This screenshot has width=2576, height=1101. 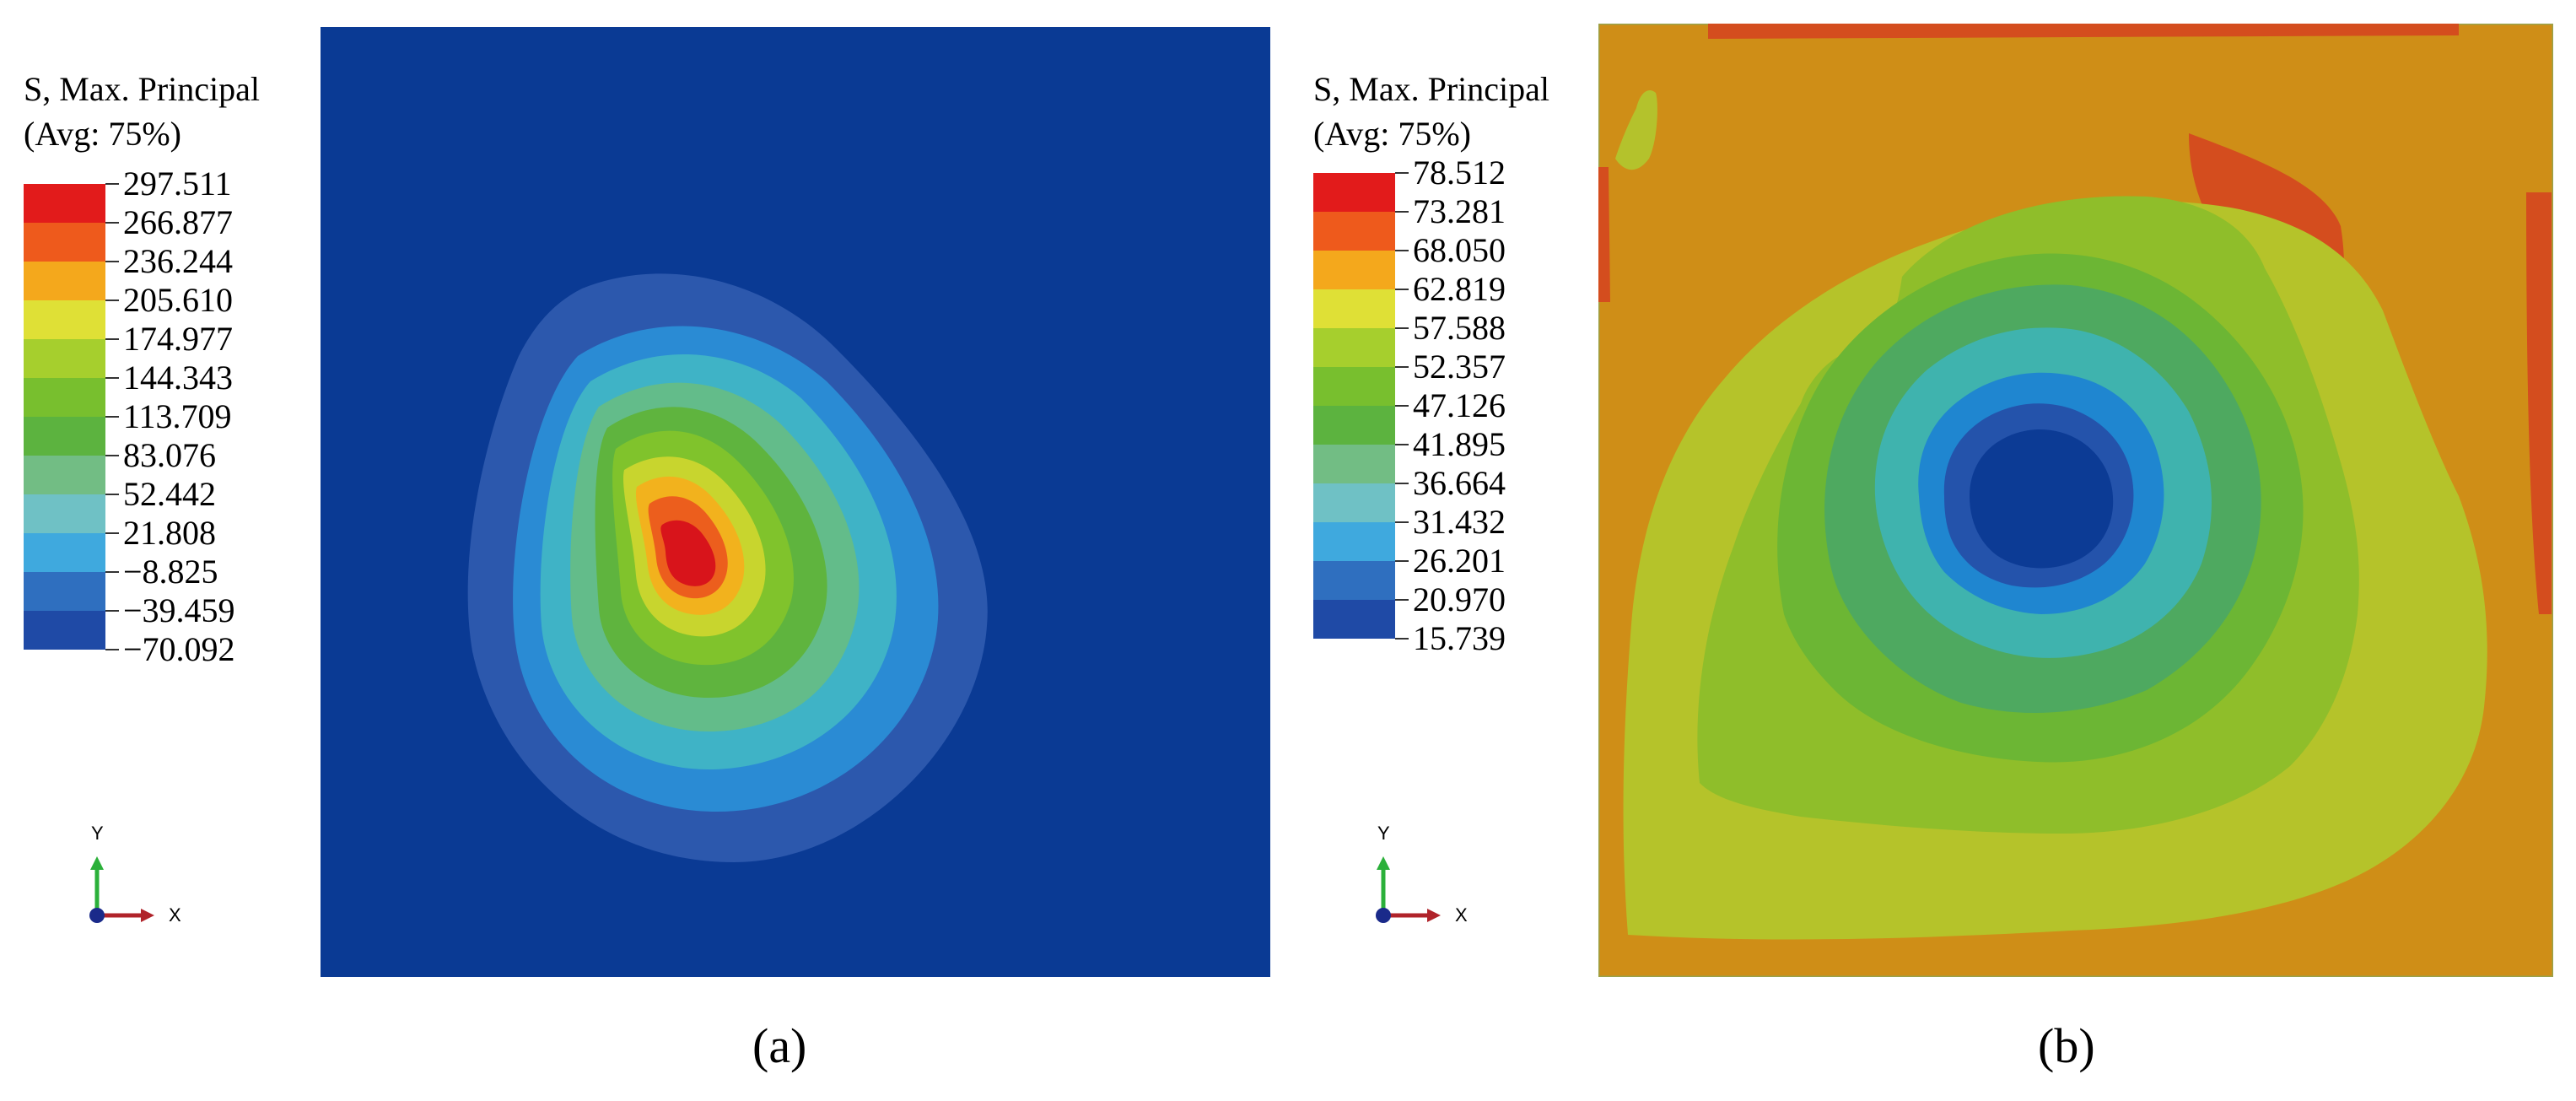 I want to click on legend-value: 62.819, so click(x=1459, y=289).